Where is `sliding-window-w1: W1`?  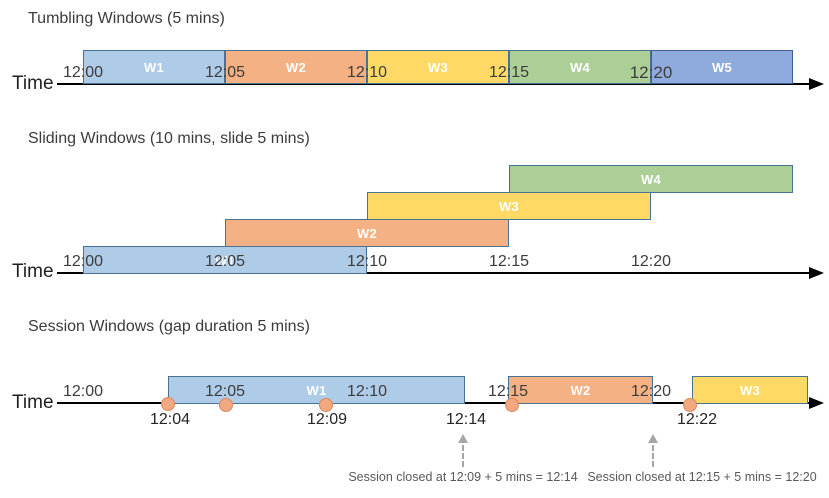 sliding-window-w1: W1 is located at coordinates (225, 260).